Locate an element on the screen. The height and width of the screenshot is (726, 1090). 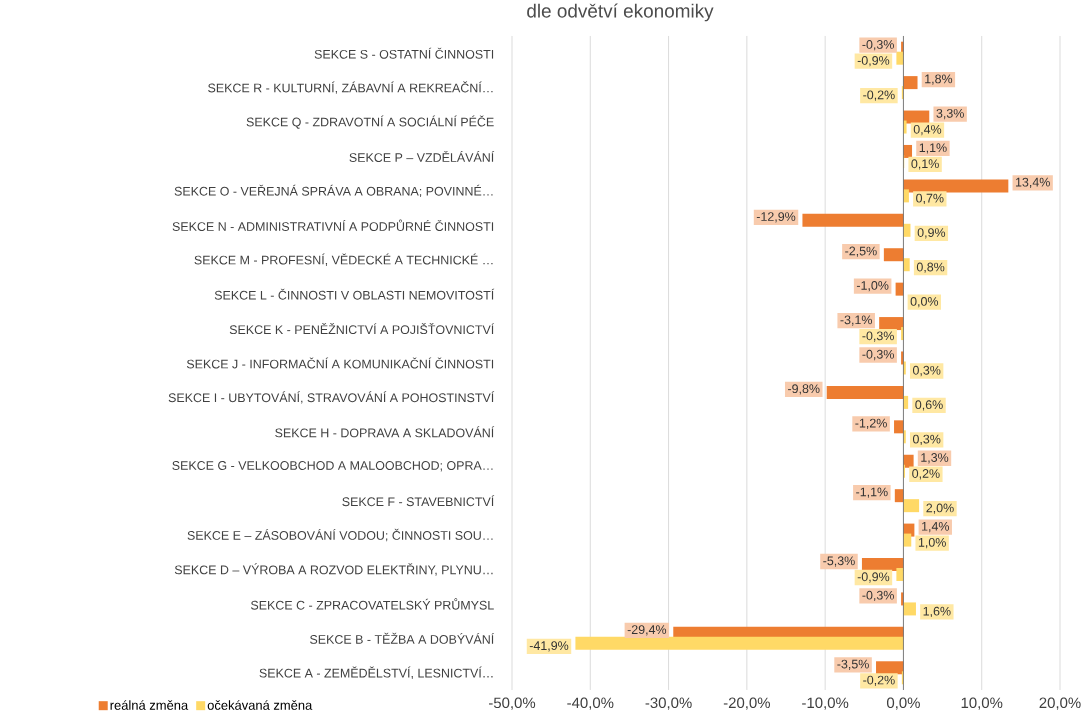
data-label: -3,1% is located at coordinates (856, 320).